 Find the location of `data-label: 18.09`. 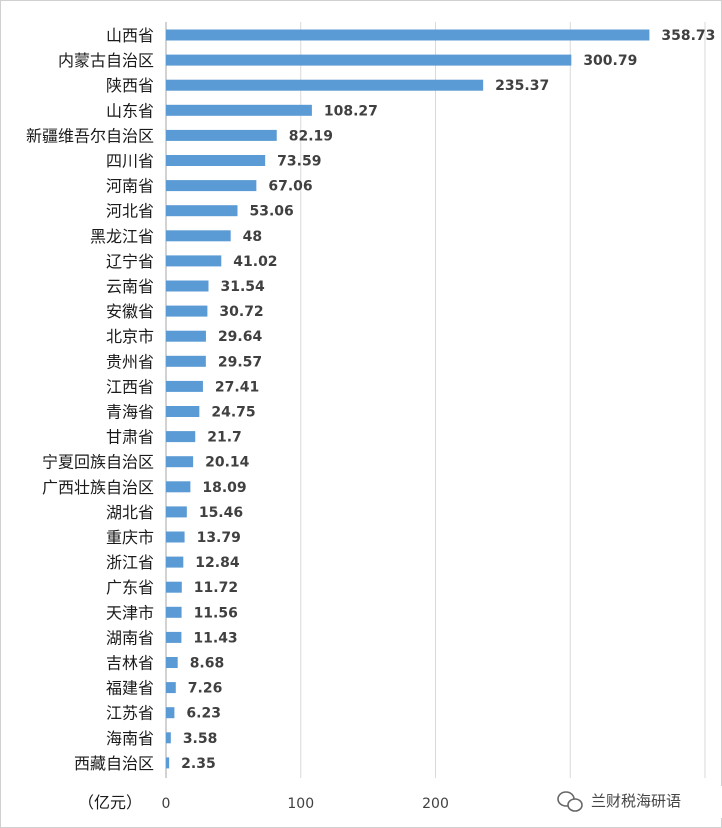

data-label: 18.09 is located at coordinates (224, 488).